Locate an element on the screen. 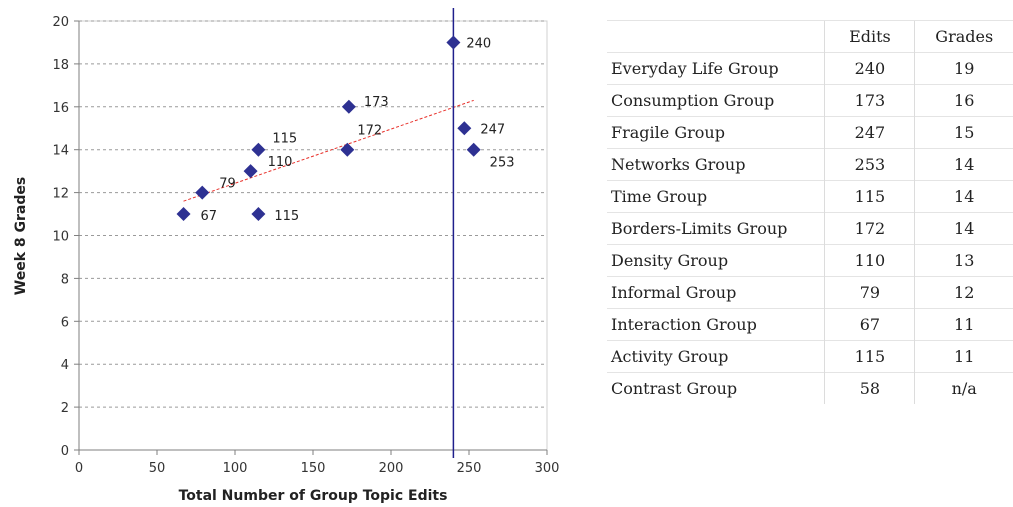 Image resolution: width=1013 pixels, height=507 pixels. table-row: Time Group 115 14 is located at coordinates (810, 196).